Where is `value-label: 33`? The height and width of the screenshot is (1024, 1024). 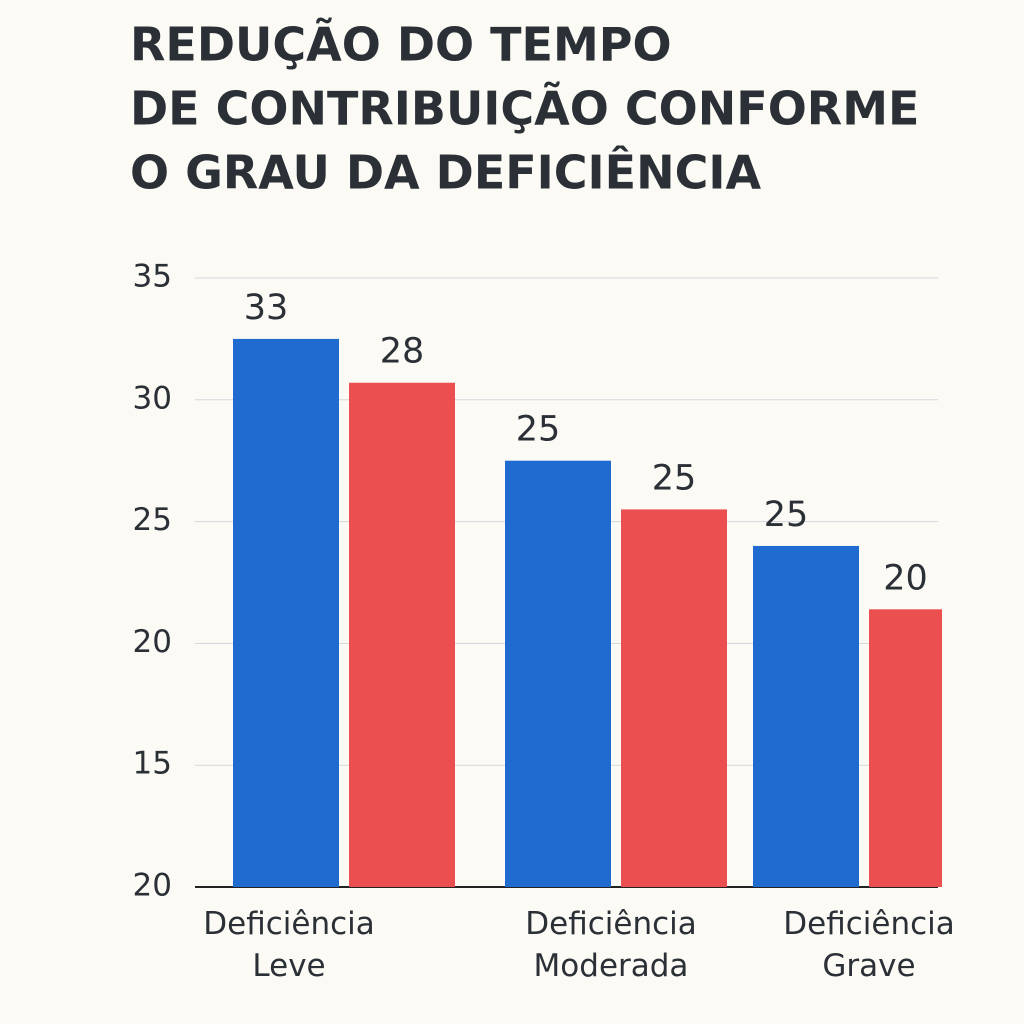
value-label: 33 is located at coordinates (266, 308).